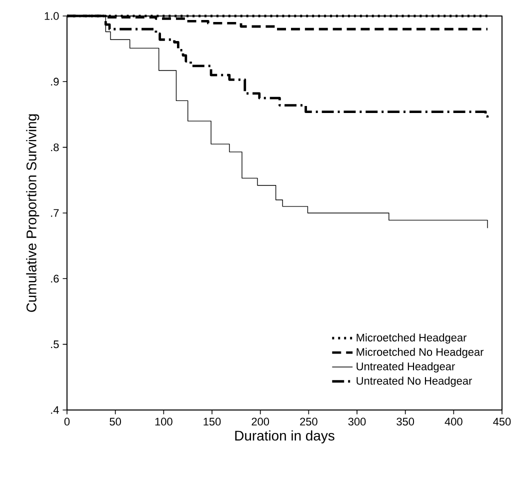 Image resolution: width=516 pixels, height=492 pixels. Describe the element at coordinates (405, 422) in the screenshot. I see `x-tick-label: 350` at that location.